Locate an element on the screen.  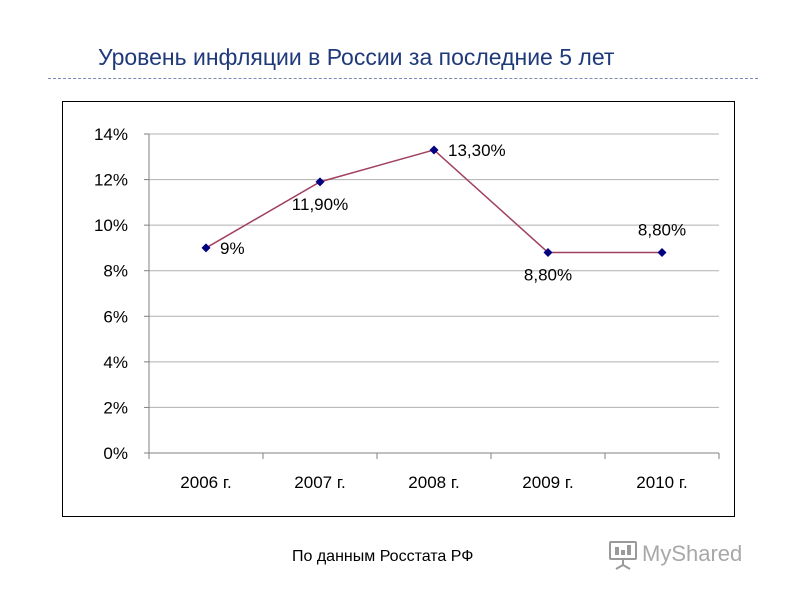
watermark-text: MyShared is located at coordinates (692, 553).